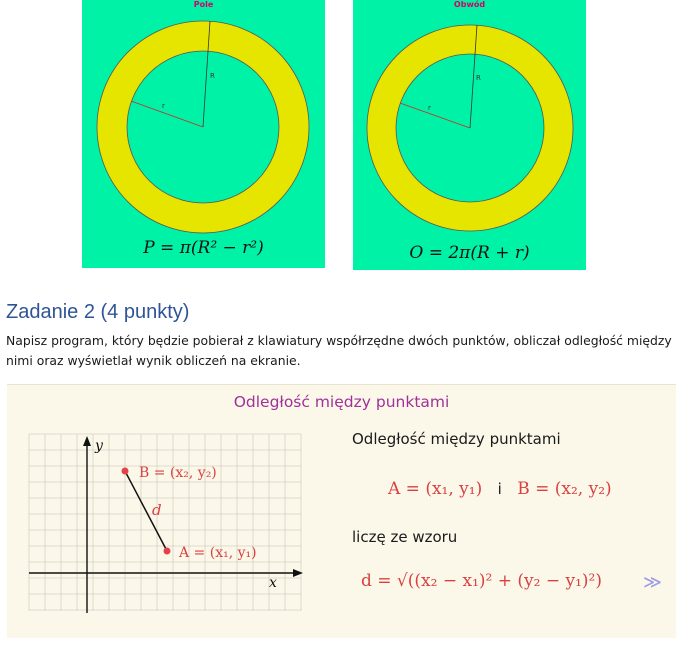 This screenshot has height=649, width=691. I want to click on y-axis-arrow, so click(87, 441).